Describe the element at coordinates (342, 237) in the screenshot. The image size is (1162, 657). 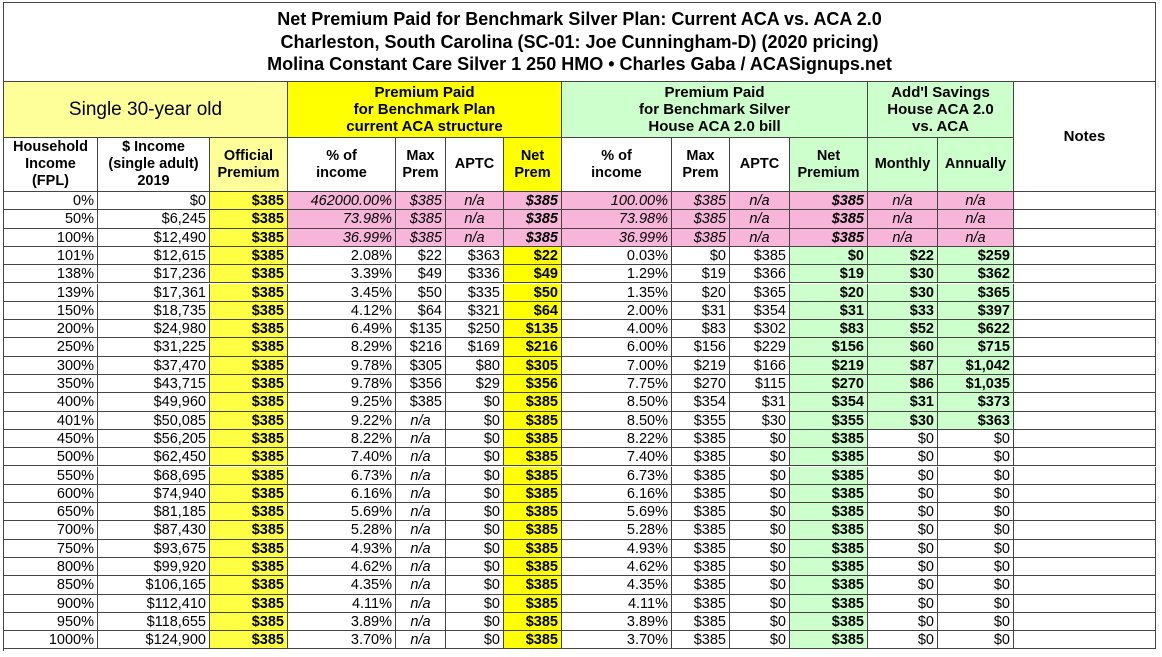
I see `data-cell: 36.99%` at that location.